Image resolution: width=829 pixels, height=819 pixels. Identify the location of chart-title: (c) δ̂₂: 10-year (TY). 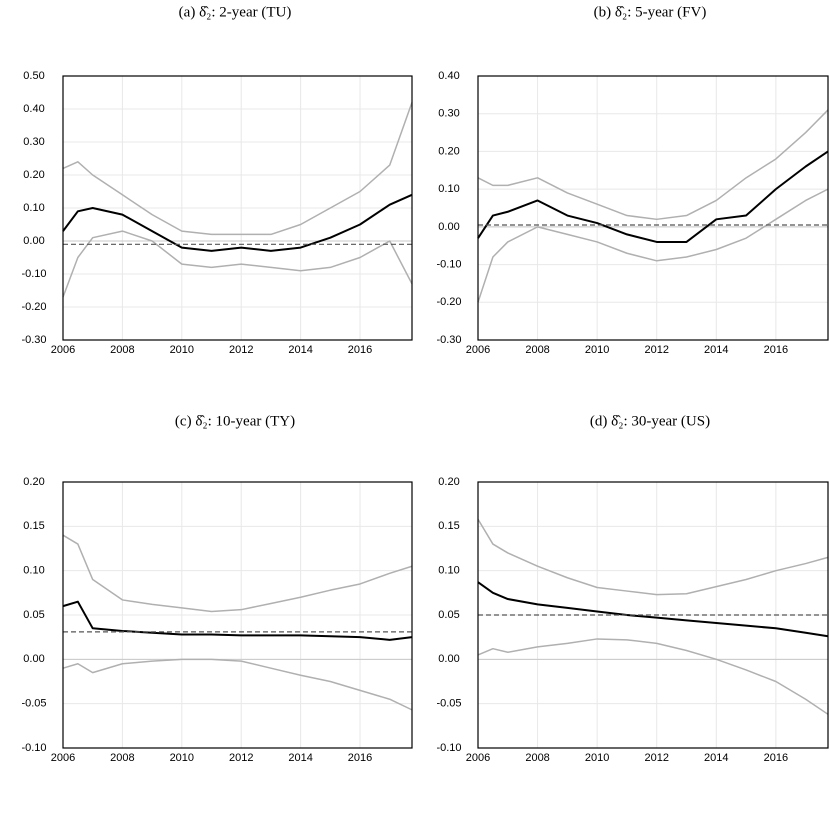
(235, 421).